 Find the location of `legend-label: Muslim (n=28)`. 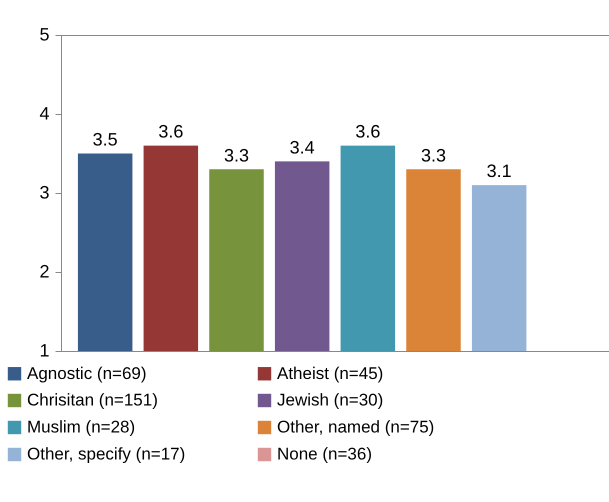

legend-label: Muslim (n=28) is located at coordinates (81, 427).